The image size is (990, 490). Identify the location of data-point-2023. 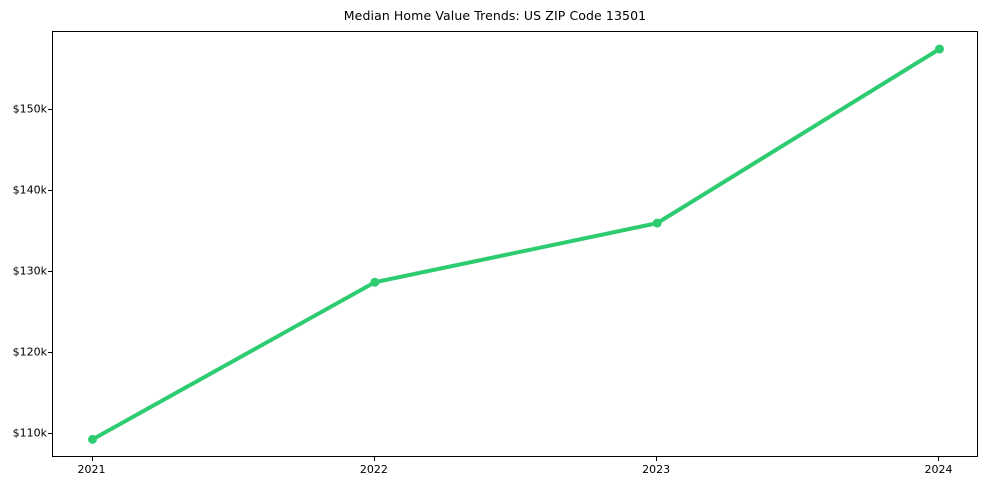
(657, 223).